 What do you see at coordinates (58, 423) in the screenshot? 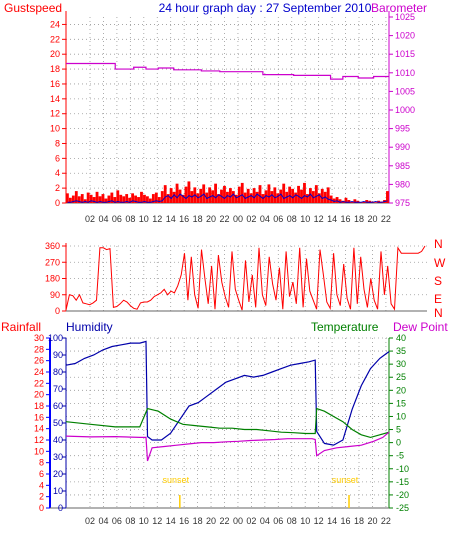
I see `humidity-tick-label: 50` at bounding box center [58, 423].